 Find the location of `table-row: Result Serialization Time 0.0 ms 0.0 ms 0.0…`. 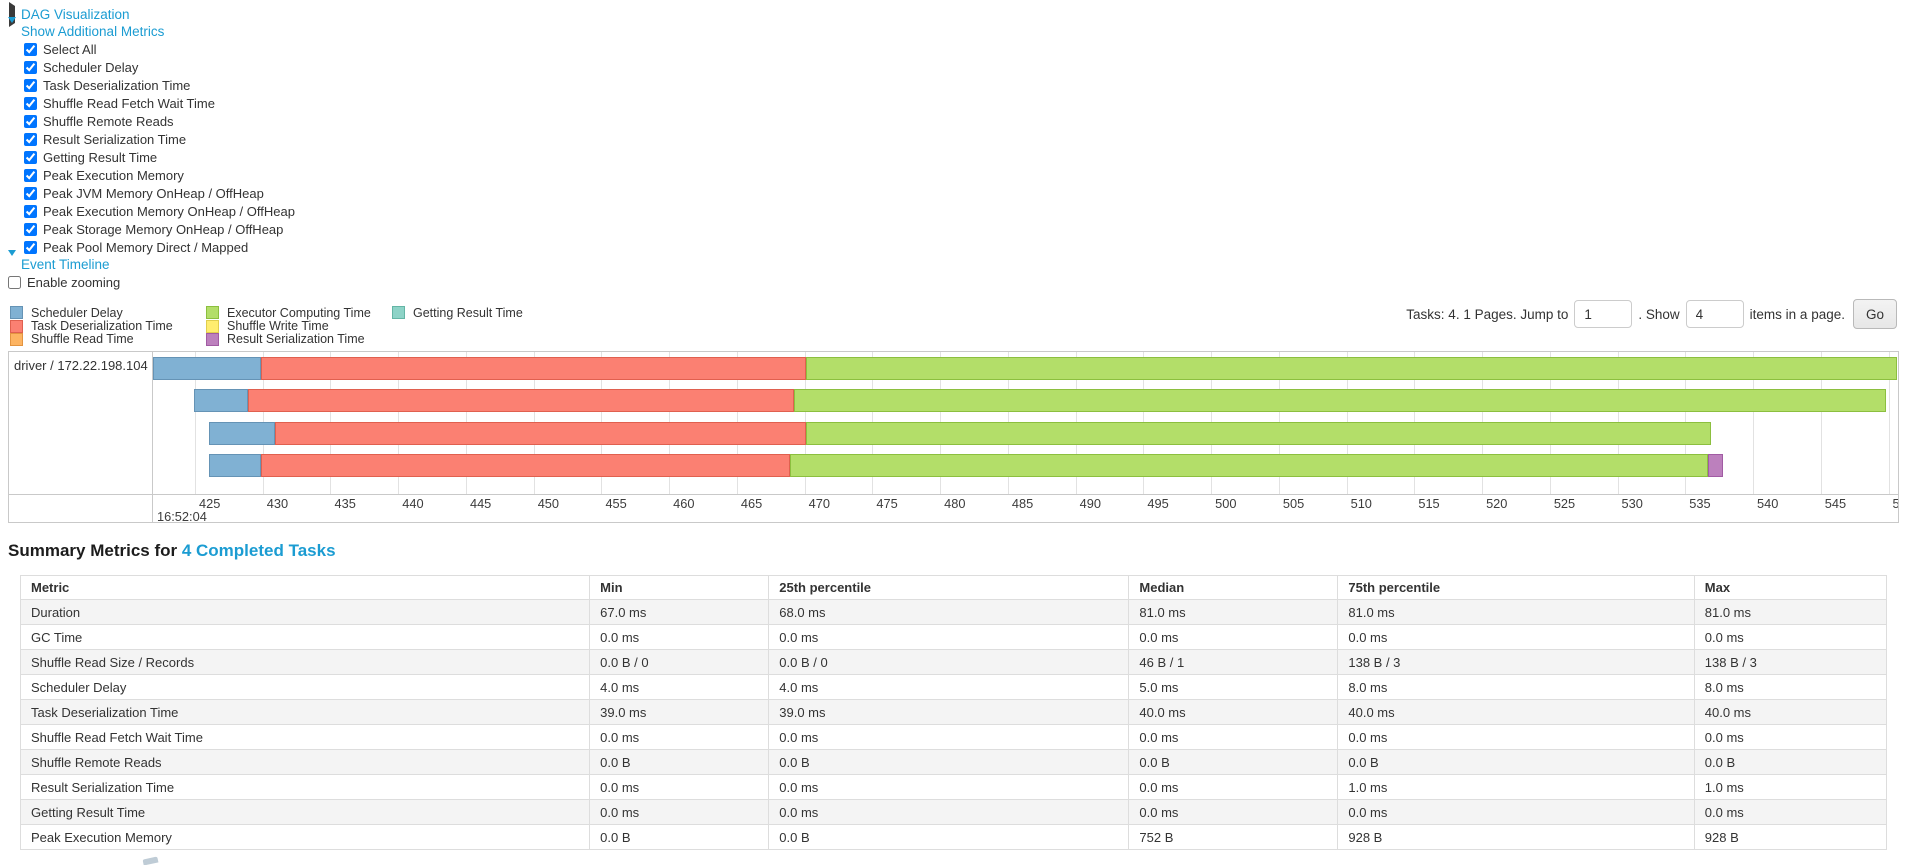

table-row: Result Serialization Time 0.0 ms 0.0 ms 0.0… is located at coordinates (953, 787).